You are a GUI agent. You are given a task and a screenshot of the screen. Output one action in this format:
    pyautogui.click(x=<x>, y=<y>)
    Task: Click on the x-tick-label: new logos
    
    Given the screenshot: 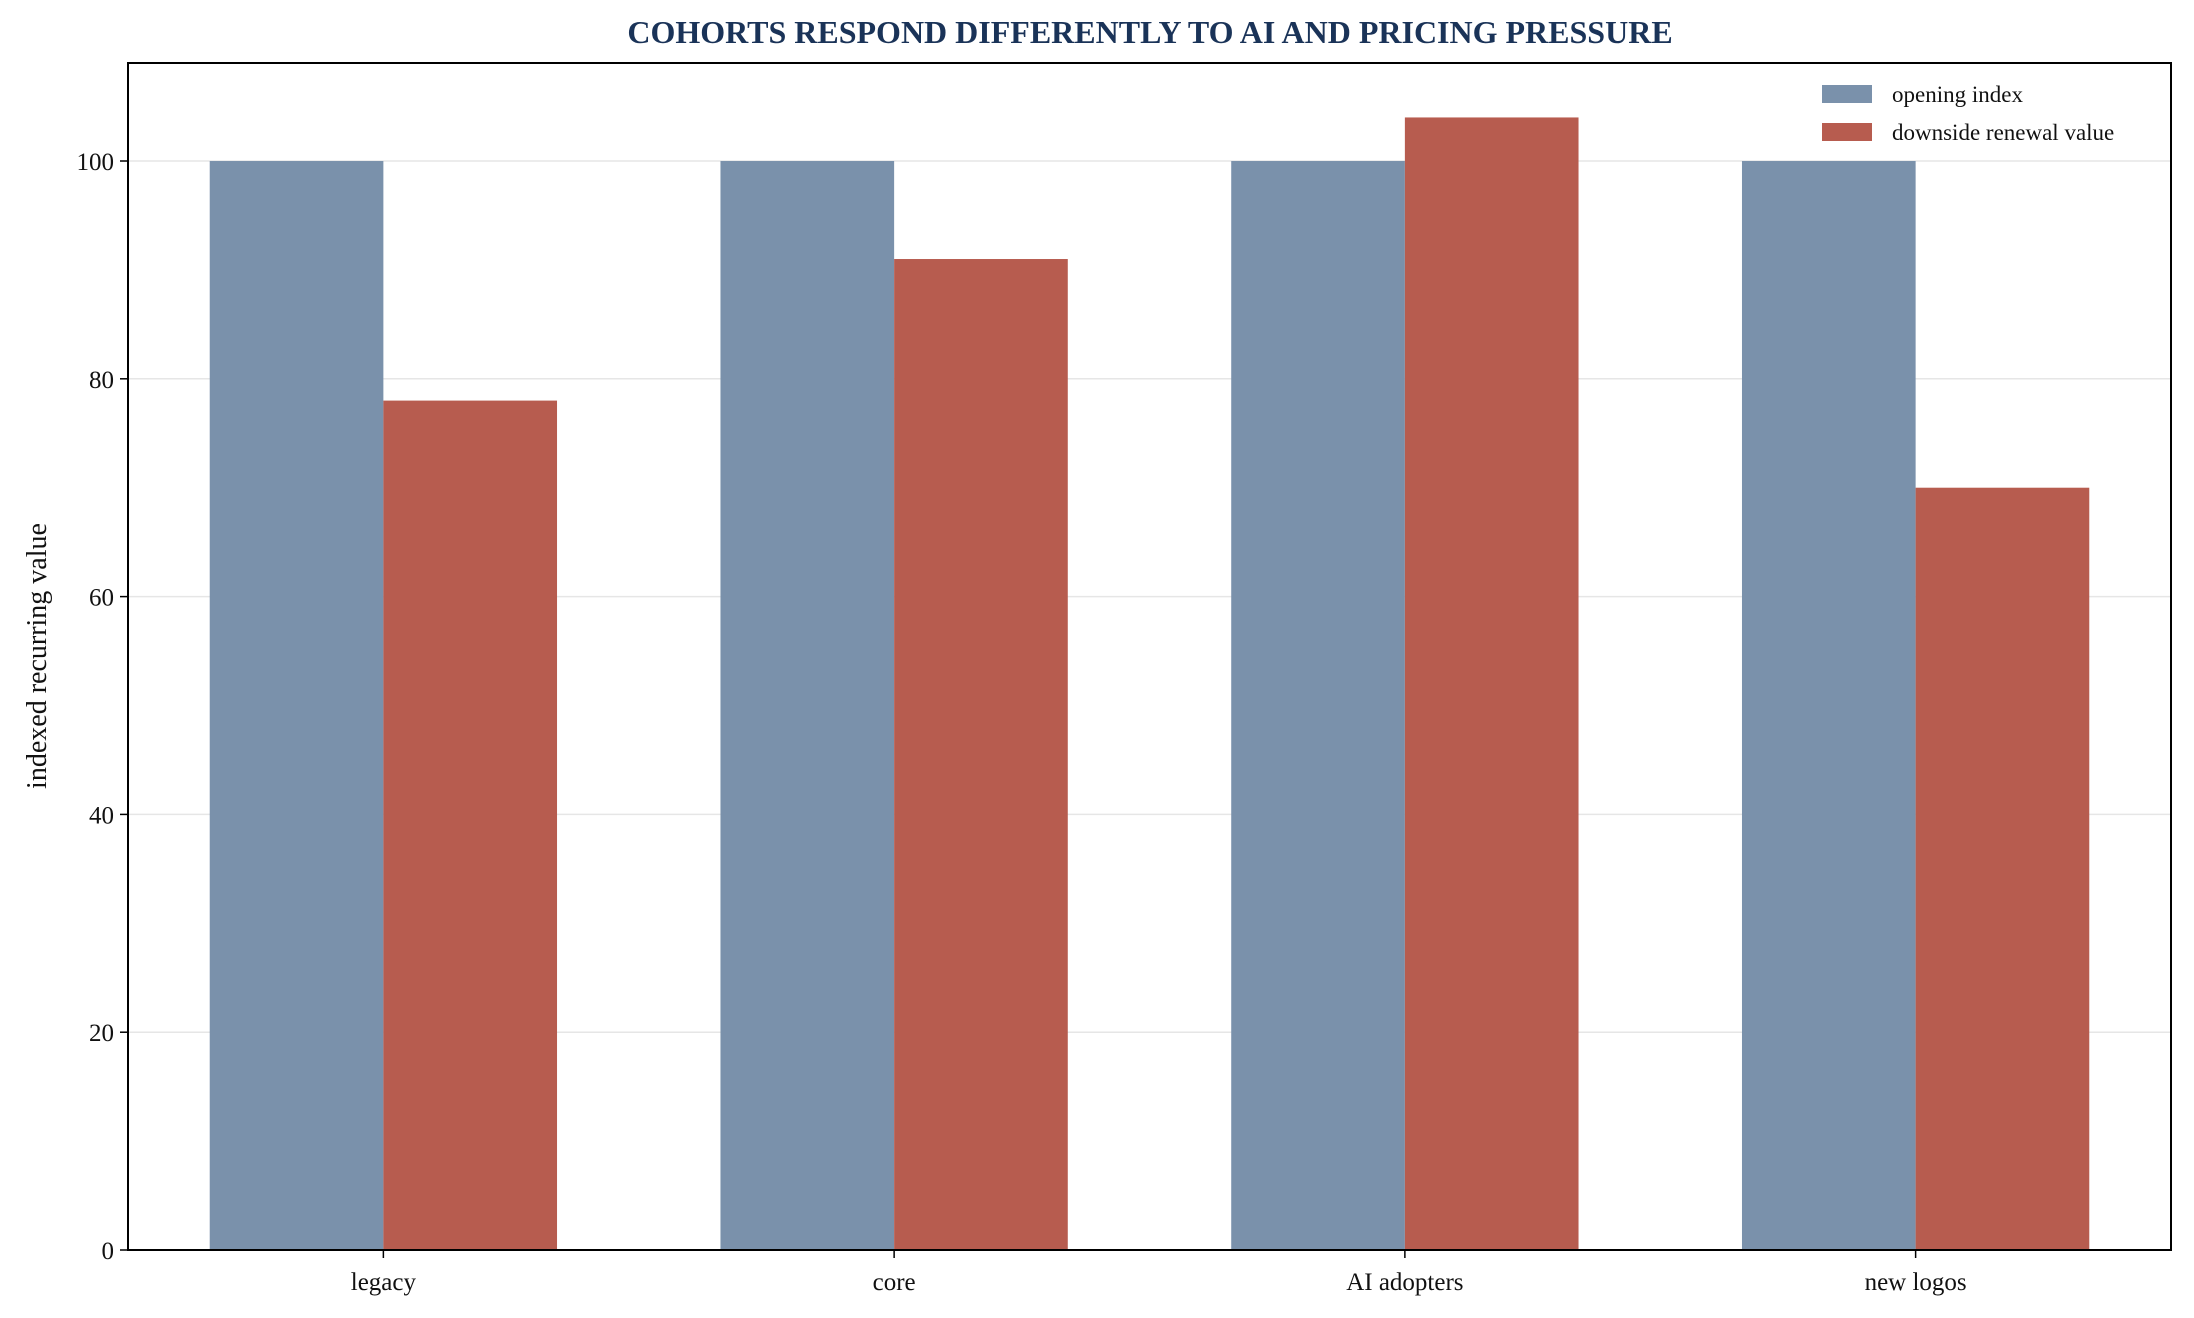 What is the action you would take?
    pyautogui.click(x=1916, y=1282)
    